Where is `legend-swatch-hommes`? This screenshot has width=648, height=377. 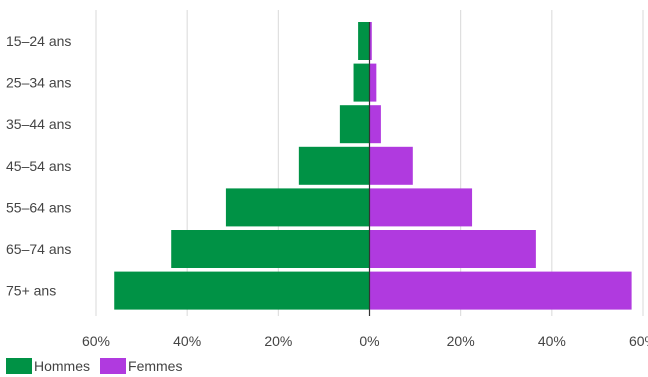
legend-swatch-hommes is located at coordinates (19, 366).